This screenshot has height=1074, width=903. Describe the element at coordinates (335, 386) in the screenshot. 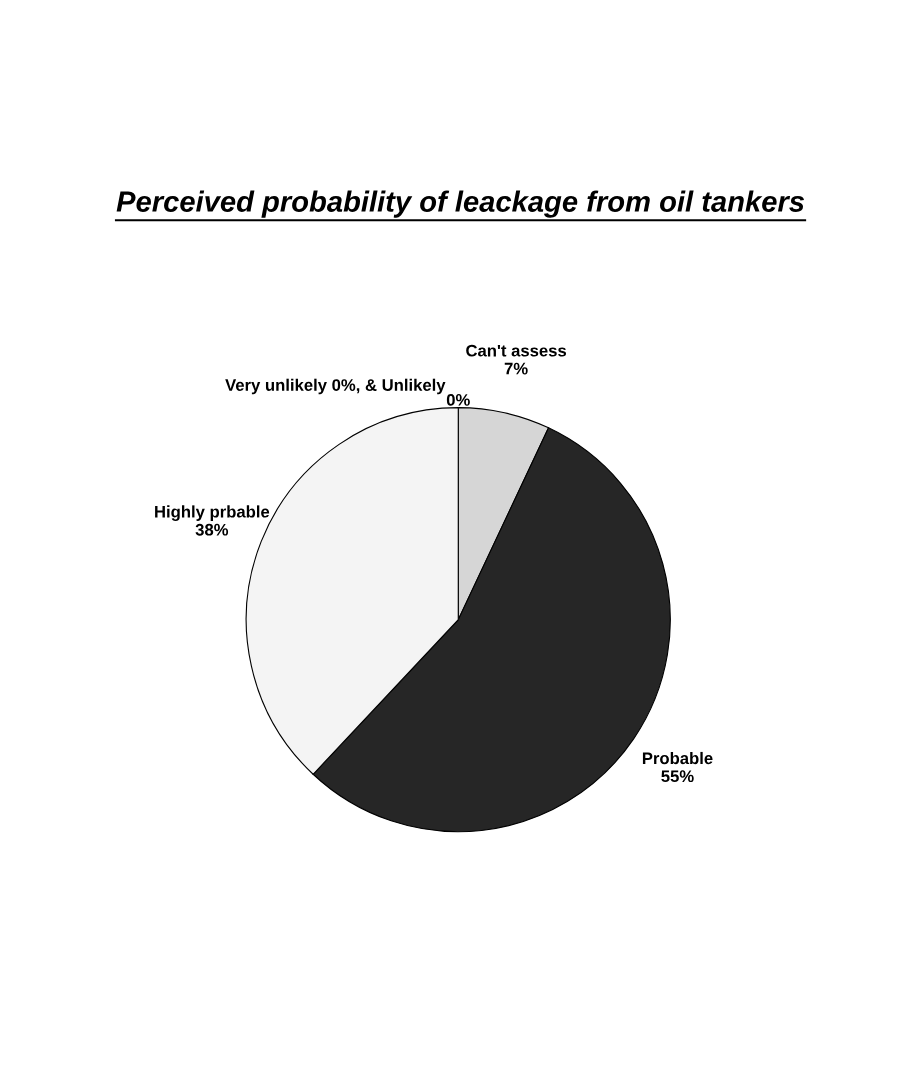

I see `category-label: Very unlikely 0%, & Unlikely` at that location.